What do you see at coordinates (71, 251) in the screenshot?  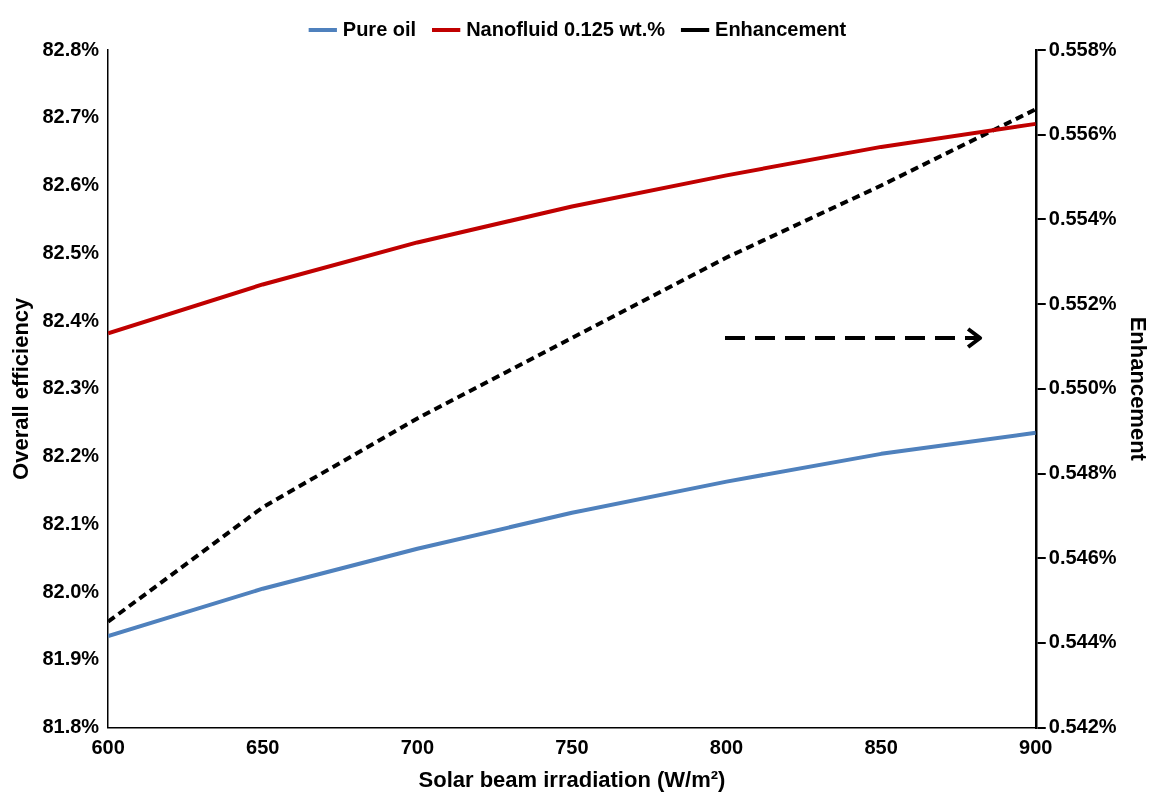 I see `y-tick-label: 82.5%` at bounding box center [71, 251].